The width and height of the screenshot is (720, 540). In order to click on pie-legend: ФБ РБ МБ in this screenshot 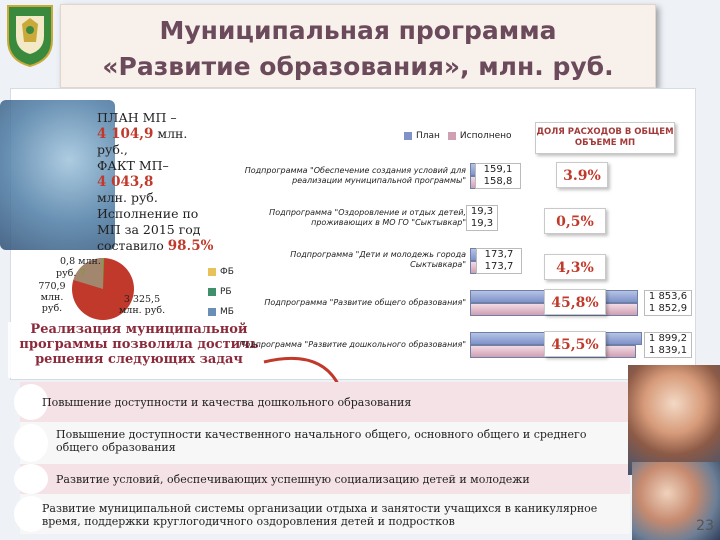, I will do `click(221, 292)`.